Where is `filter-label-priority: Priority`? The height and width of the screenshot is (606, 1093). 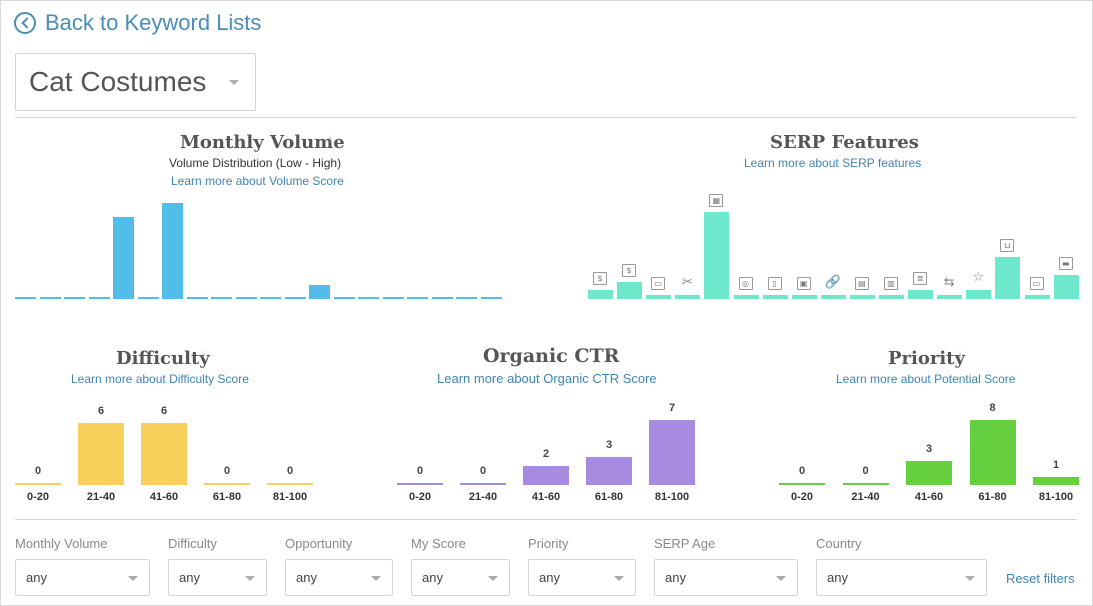 filter-label-priority: Priority is located at coordinates (548, 543).